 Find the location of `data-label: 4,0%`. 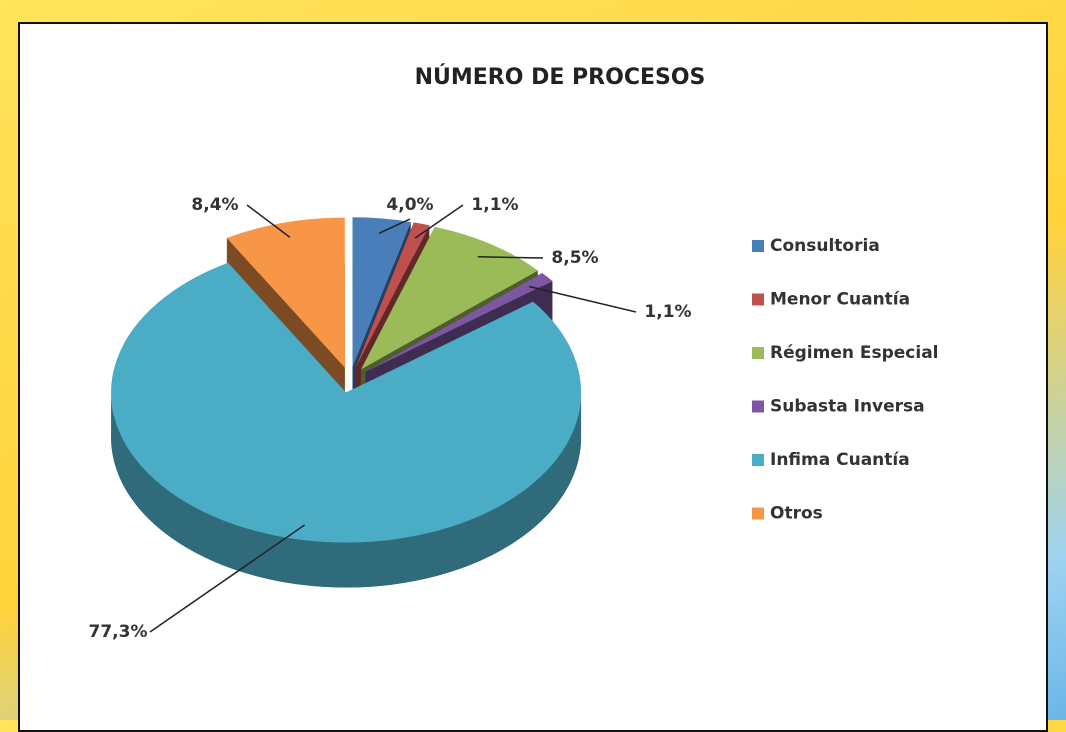

data-label: 4,0% is located at coordinates (409, 205).